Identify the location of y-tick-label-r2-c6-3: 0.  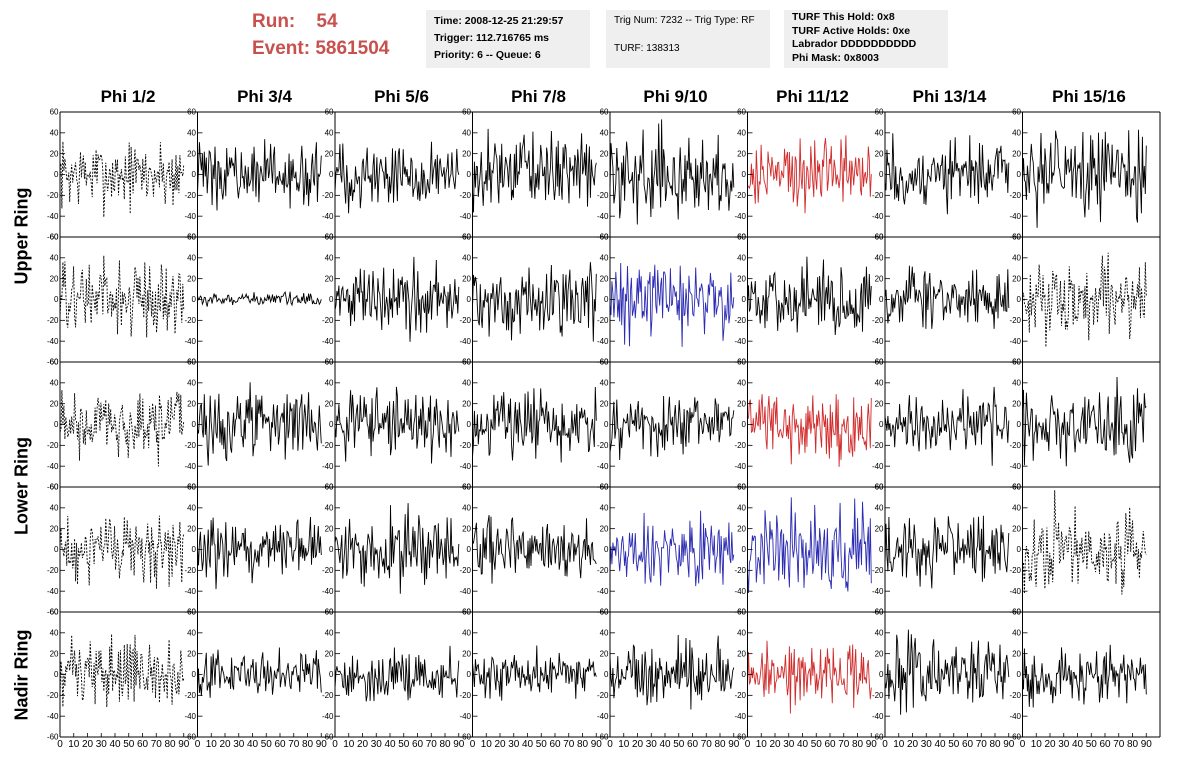
(744, 299).